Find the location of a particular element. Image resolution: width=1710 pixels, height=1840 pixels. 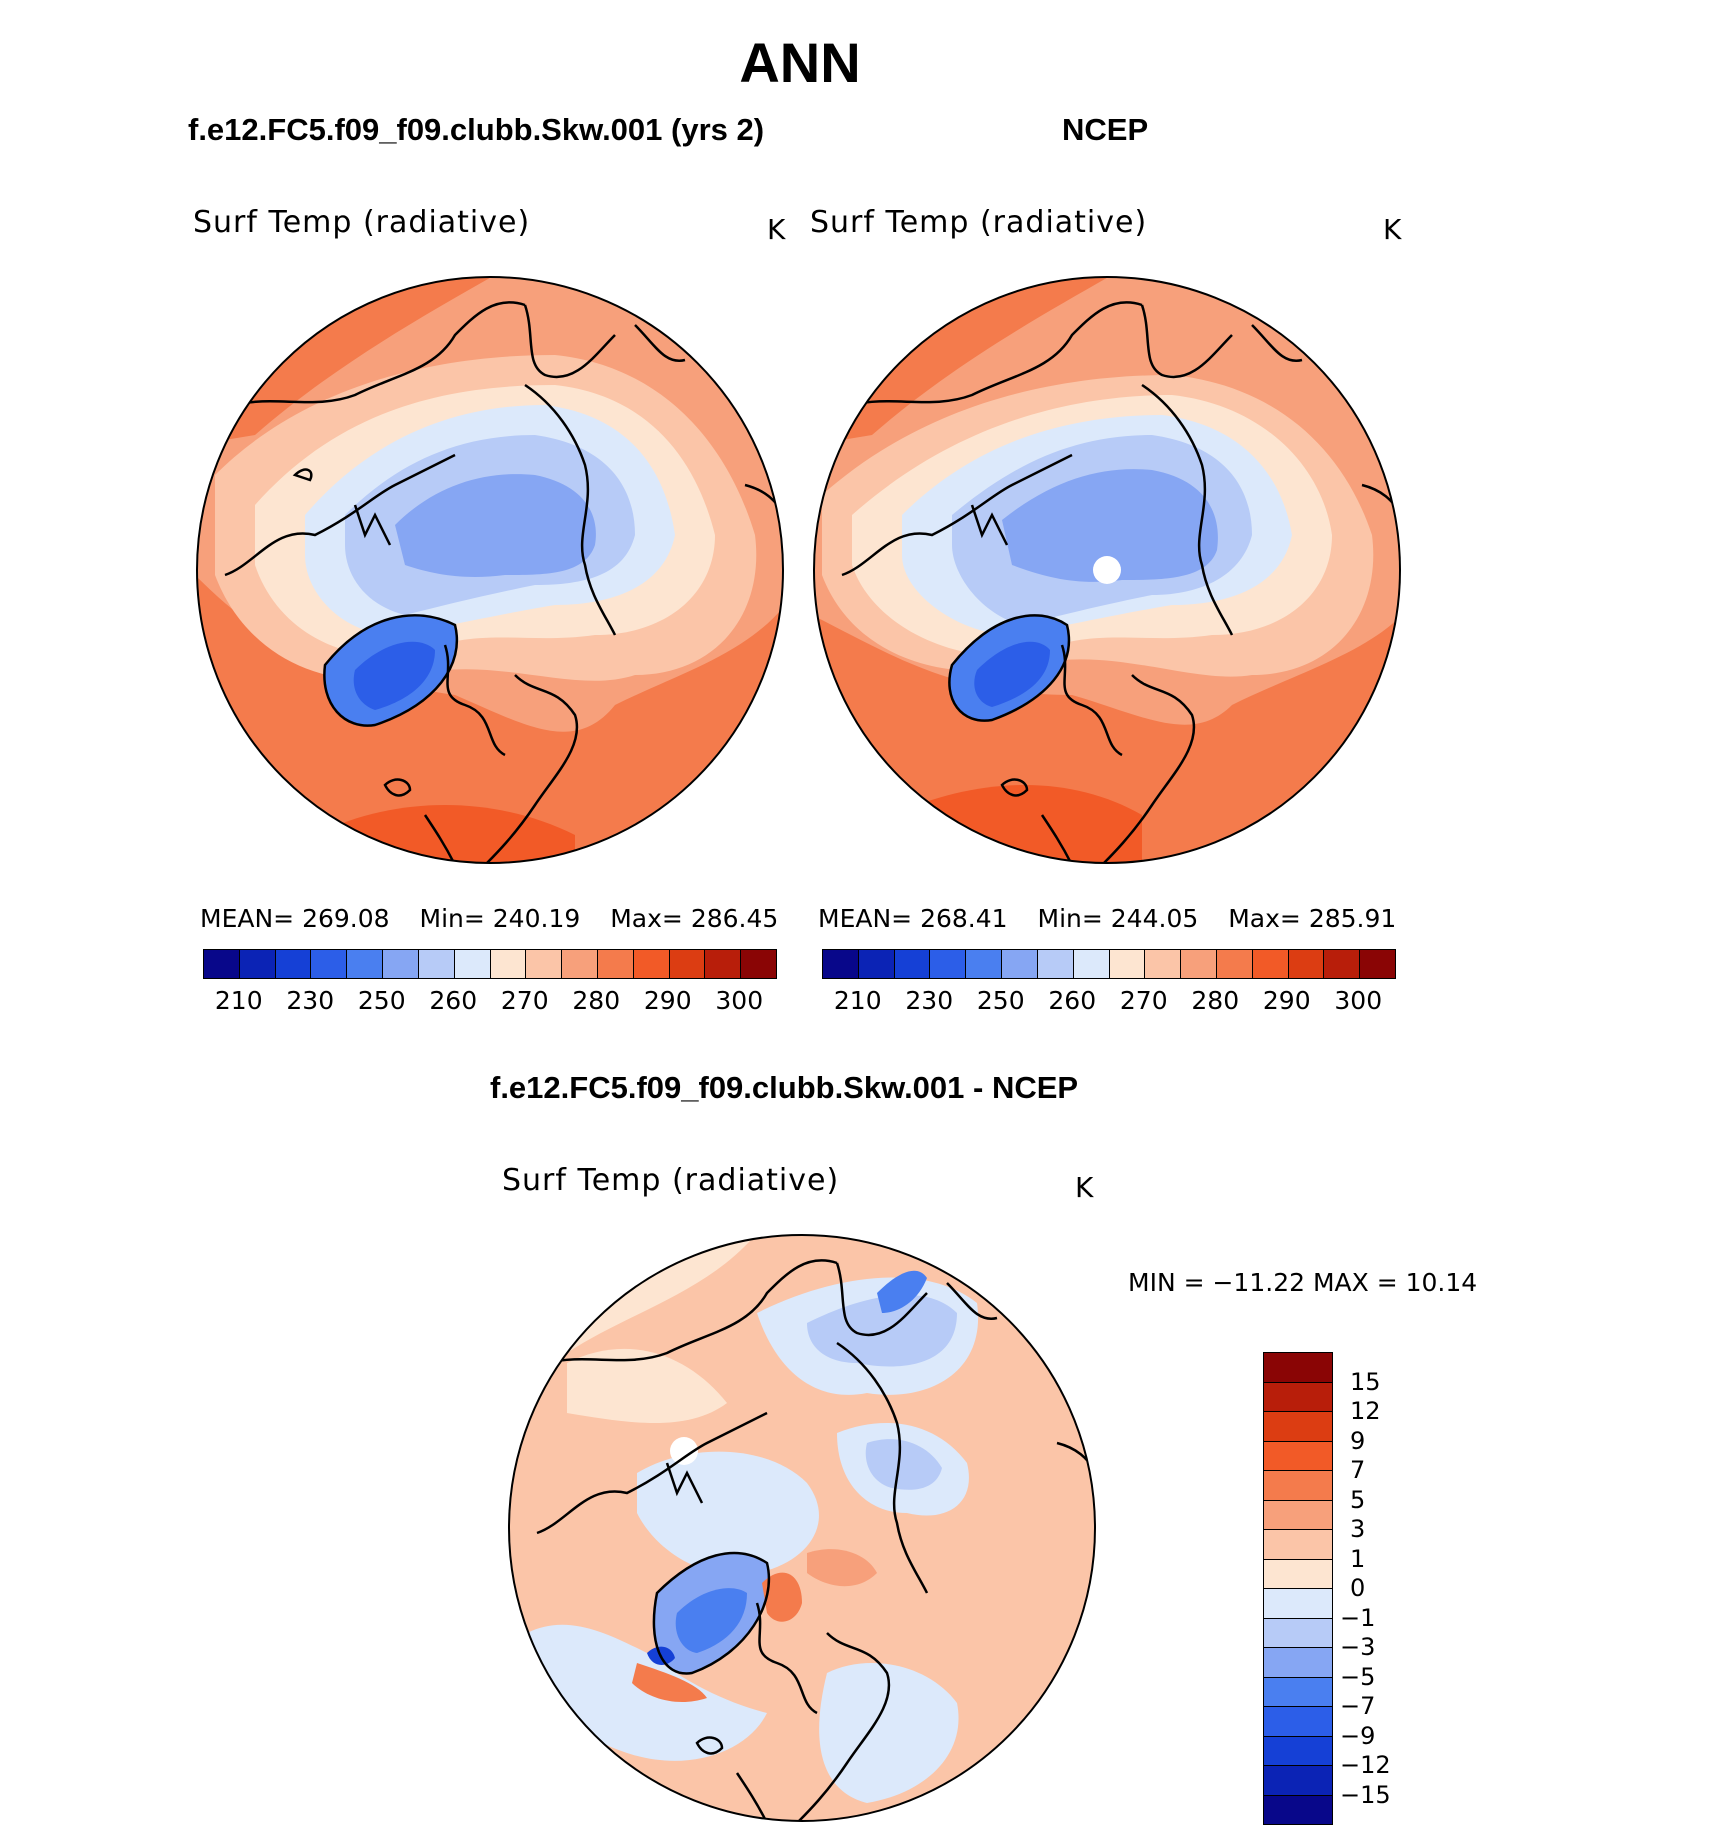

diff-warm-iceland is located at coordinates (669, 1683).